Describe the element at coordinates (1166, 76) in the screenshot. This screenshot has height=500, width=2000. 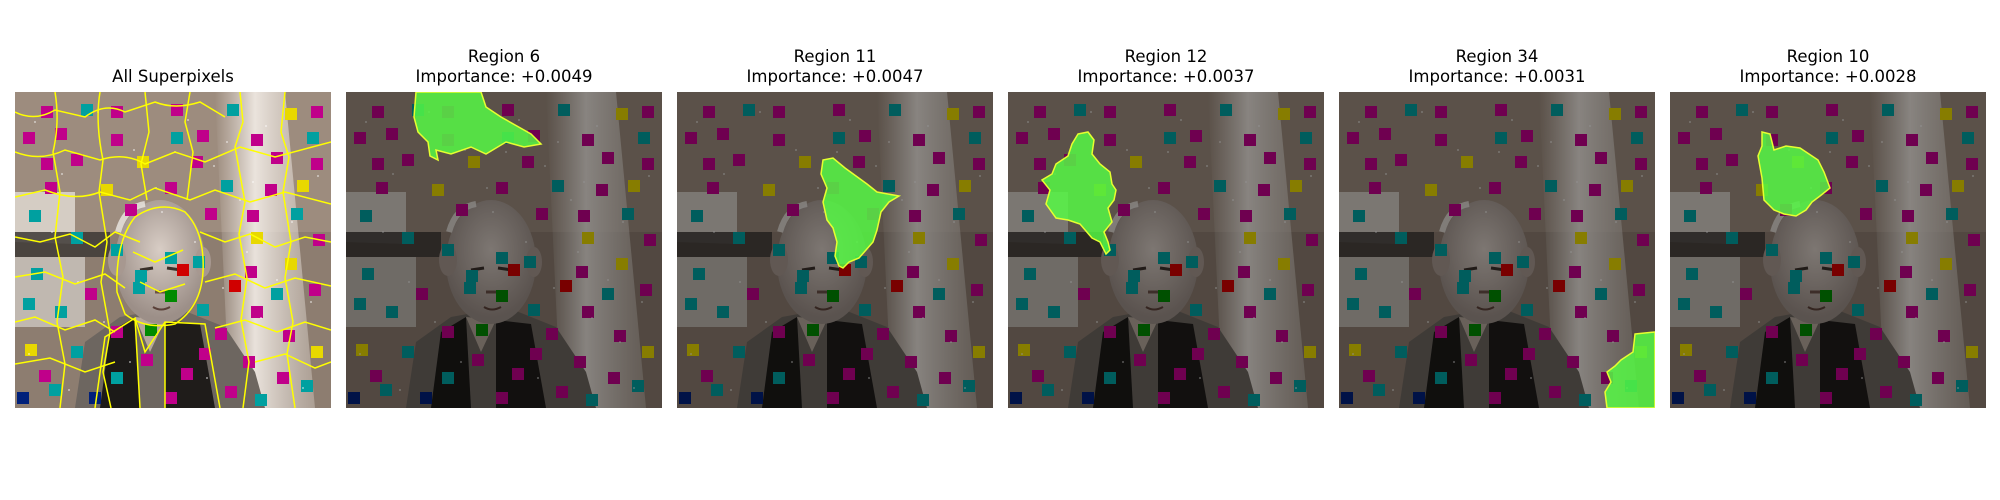
I see `panel-subtitle: Importance: +0.0037` at that location.